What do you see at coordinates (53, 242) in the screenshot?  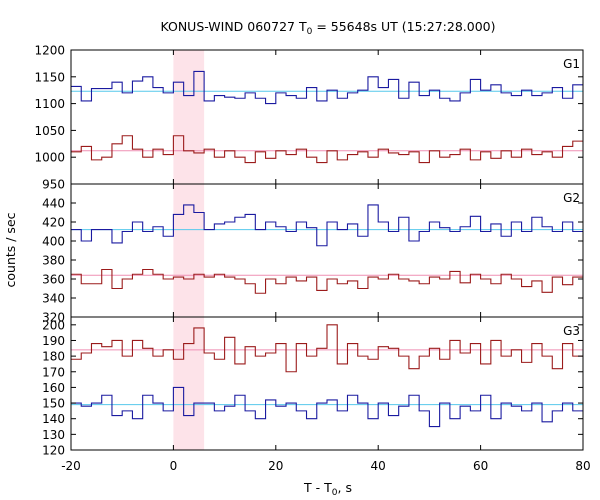 I see `y-tick-label: 400` at bounding box center [53, 242].